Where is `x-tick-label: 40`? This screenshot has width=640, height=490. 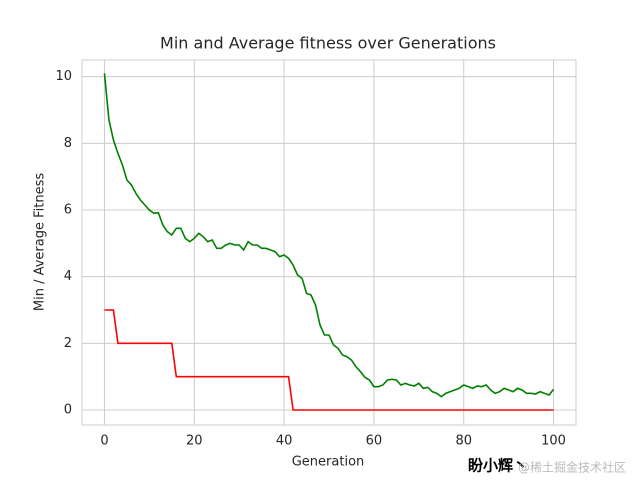
x-tick-label: 40 is located at coordinates (284, 441).